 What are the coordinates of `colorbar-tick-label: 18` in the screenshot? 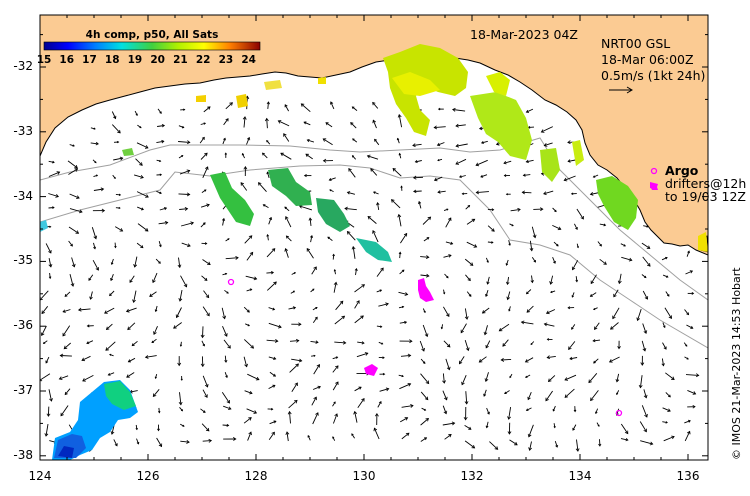 It's located at (112, 60).